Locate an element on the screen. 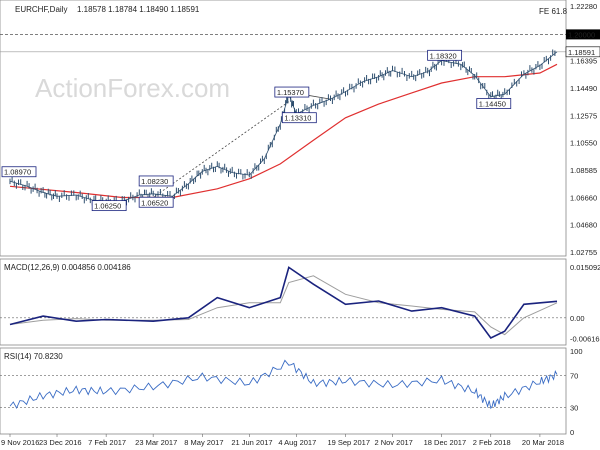  x-axis-label: 20 Mar 2018 is located at coordinates (543, 442).